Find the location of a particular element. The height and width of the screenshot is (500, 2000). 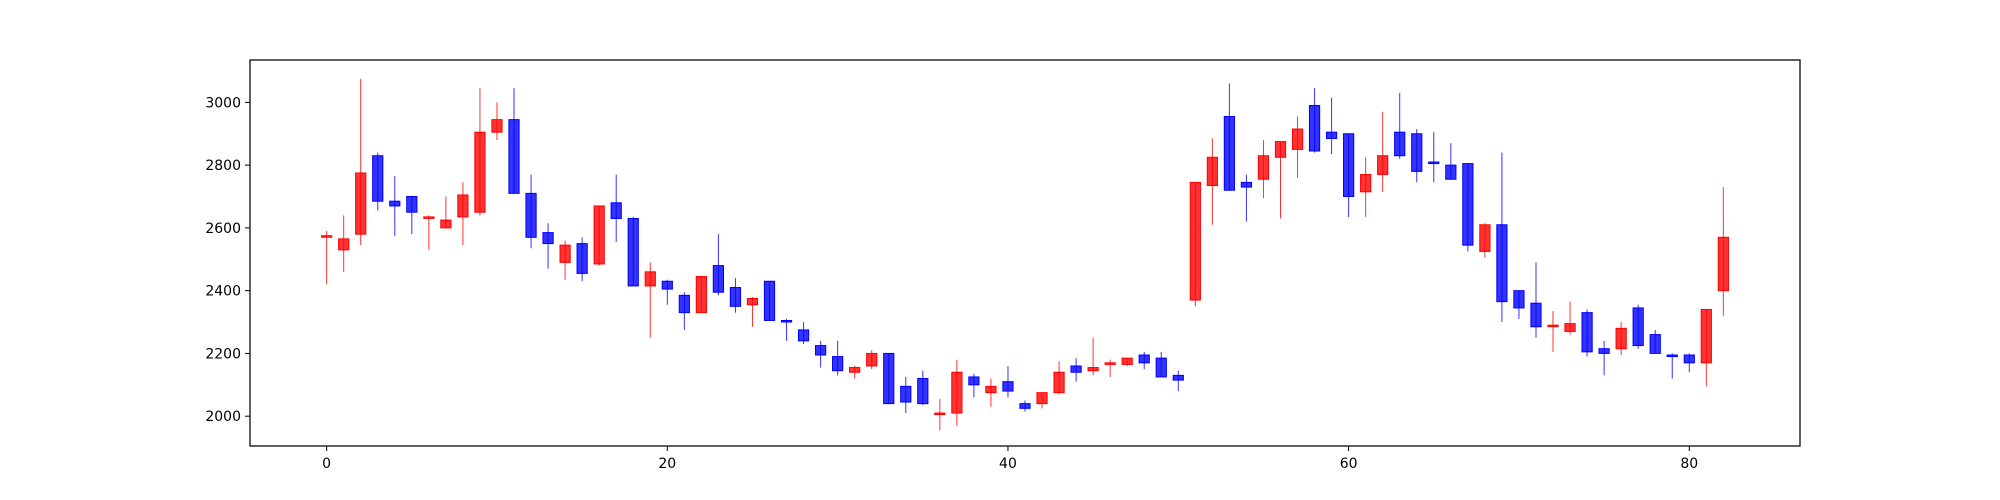

y-tick-label: 2200 is located at coordinates (223, 354).